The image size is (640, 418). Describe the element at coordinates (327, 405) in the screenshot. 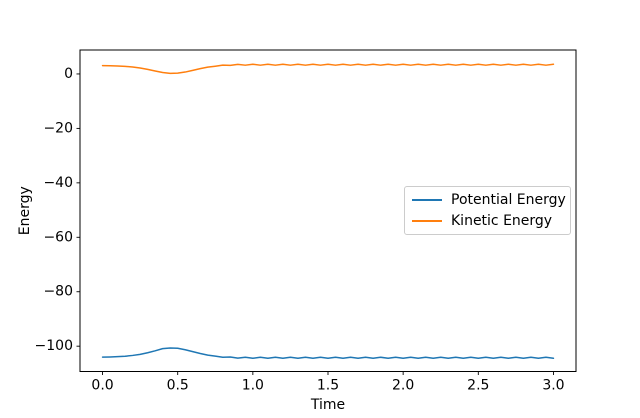

I see `x-axis-label: Time` at that location.